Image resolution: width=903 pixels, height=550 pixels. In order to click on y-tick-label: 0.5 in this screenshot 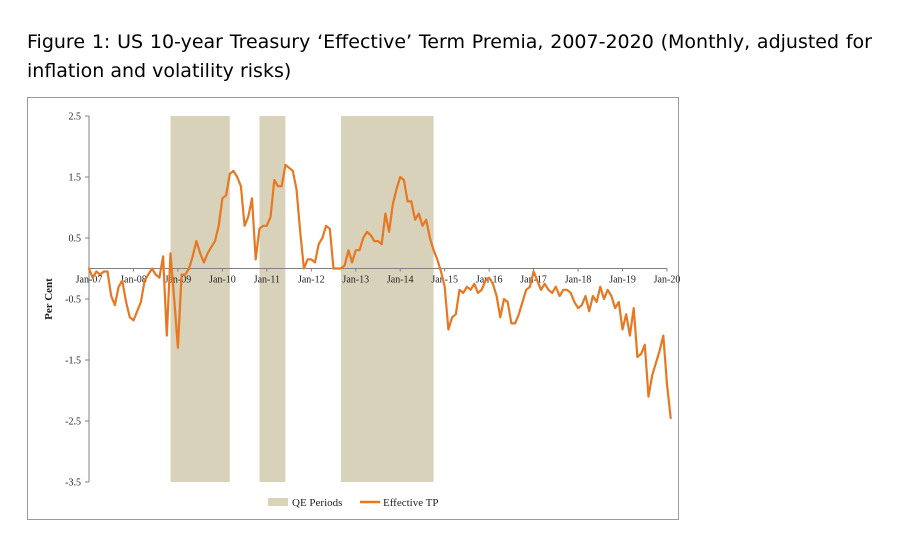, I will do `click(75, 239)`.